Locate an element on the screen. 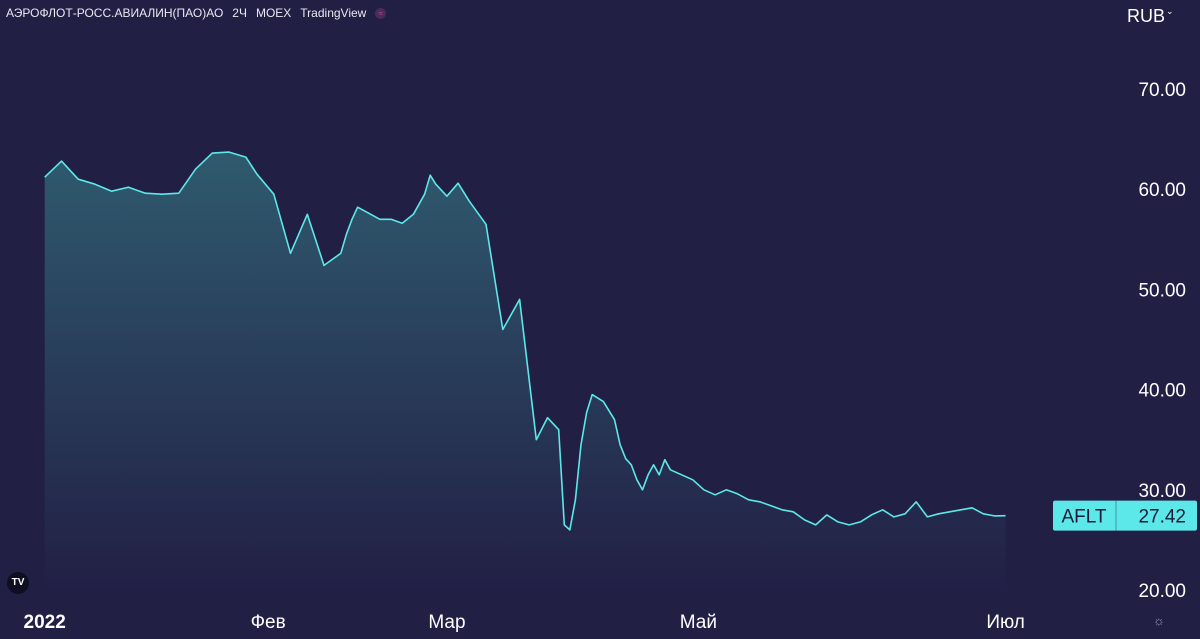  settings-gear-icon: ☼ is located at coordinates (1159, 620).